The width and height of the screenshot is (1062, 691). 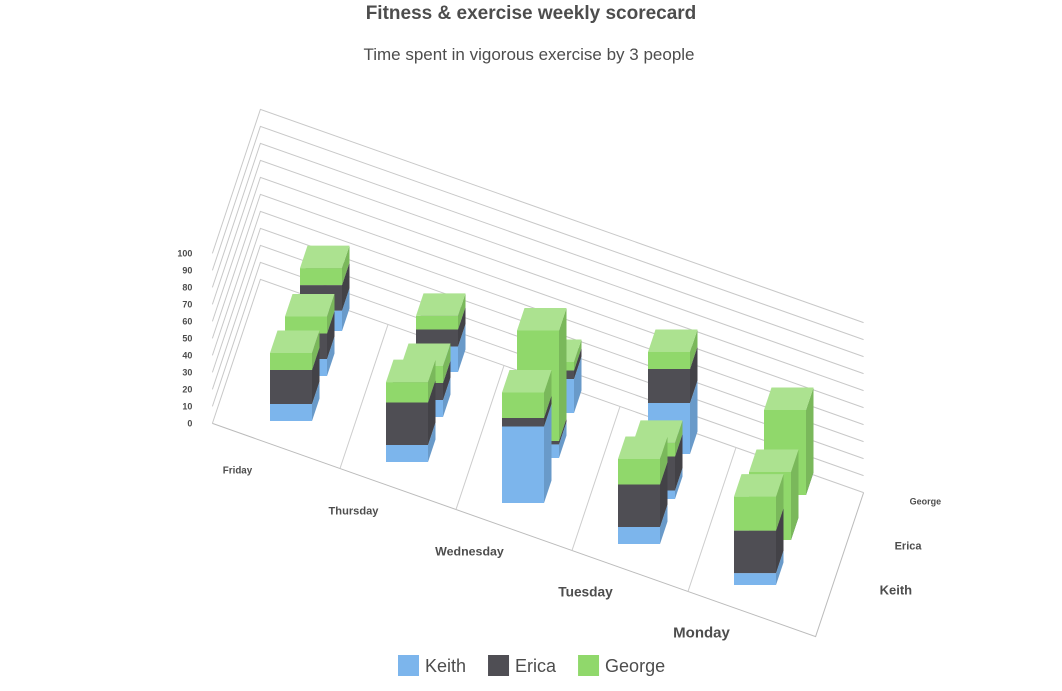 I want to click on y-tick-label: 70, so click(x=187, y=304).